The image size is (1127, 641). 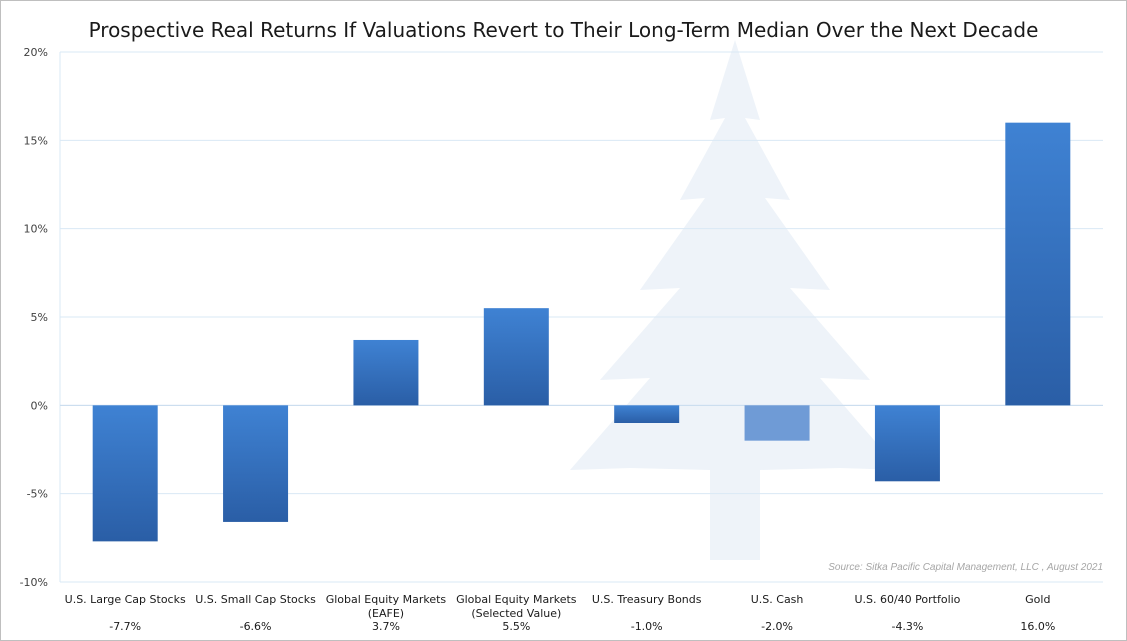 I want to click on y-tick-label: 10%, so click(x=36, y=229).